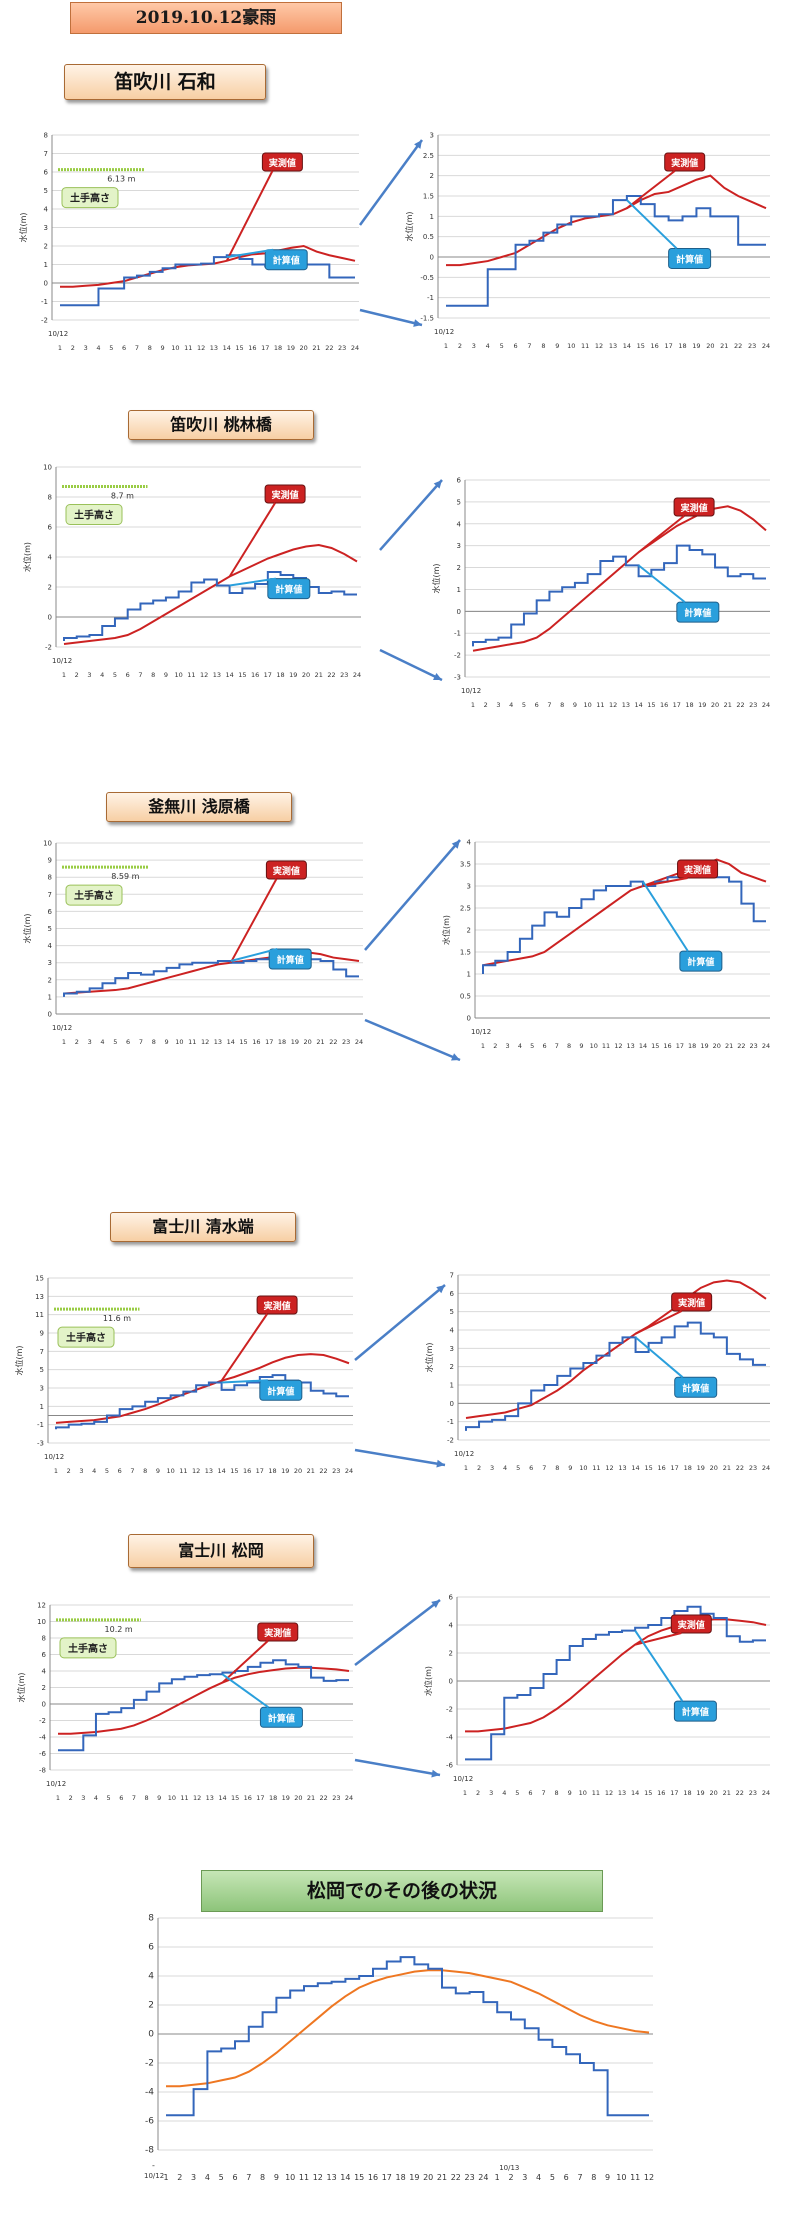 The image size is (788, 2226). What do you see at coordinates (42, 1334) in the screenshot?
I see `y-tick-label: 9` at bounding box center [42, 1334].